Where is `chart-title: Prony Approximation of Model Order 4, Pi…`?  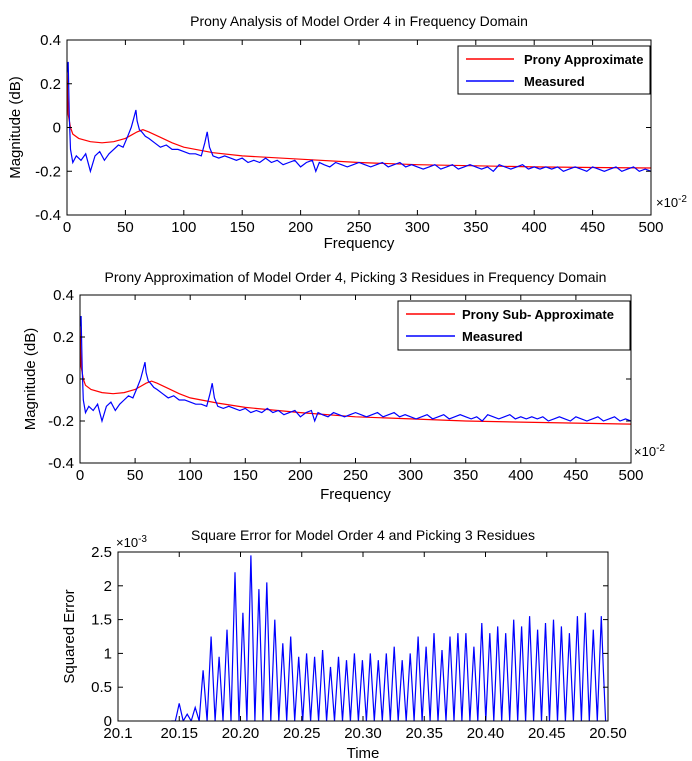
chart-title: Prony Approximation of Model Order 4, Pi… is located at coordinates (356, 277).